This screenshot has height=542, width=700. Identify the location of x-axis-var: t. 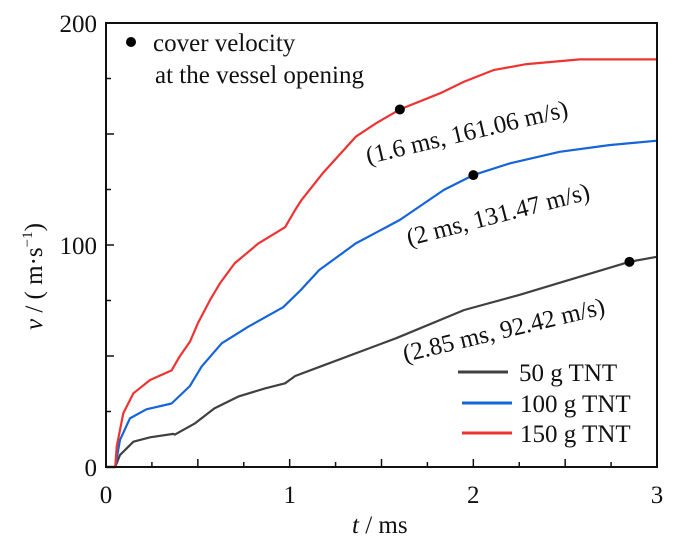
(356, 525).